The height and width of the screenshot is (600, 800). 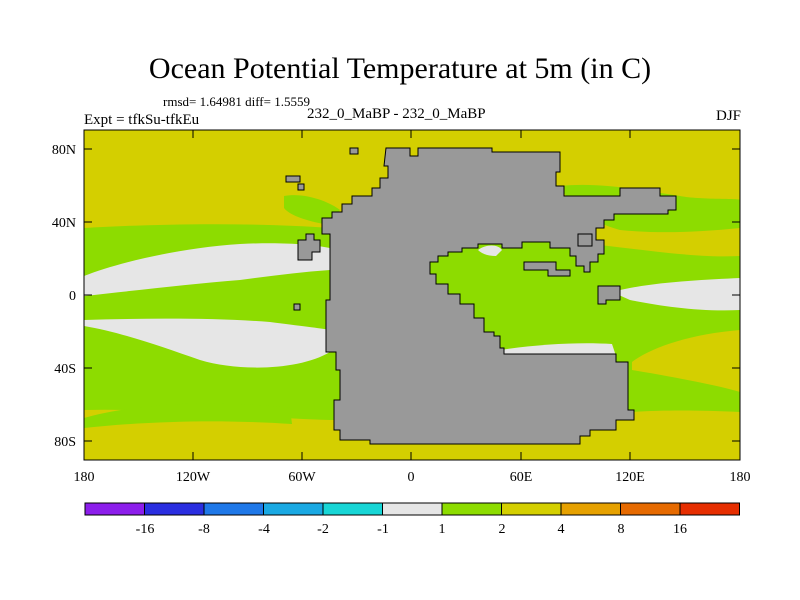 I want to click on colorbar-label: 4, so click(x=561, y=529).